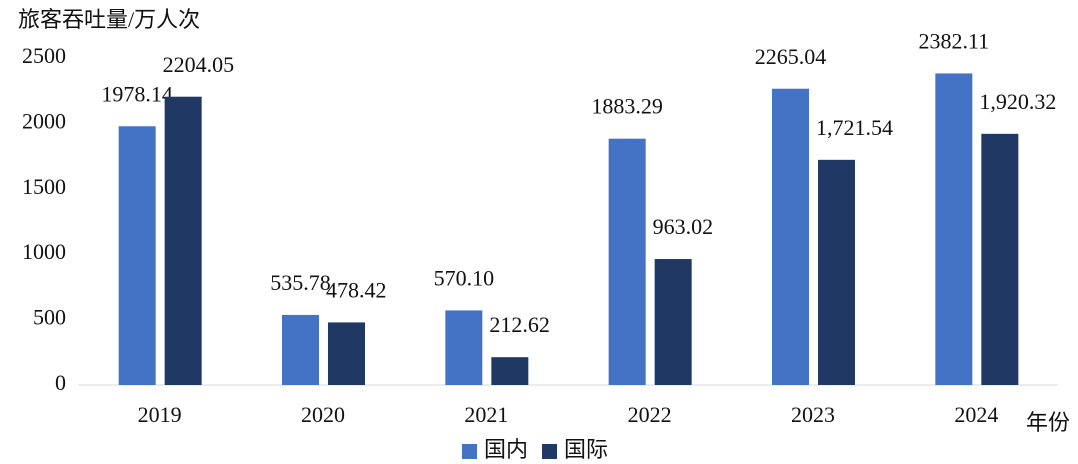 Image resolution: width=1078 pixels, height=464 pixels. I want to click on data-label: 1883.29, so click(627, 106).